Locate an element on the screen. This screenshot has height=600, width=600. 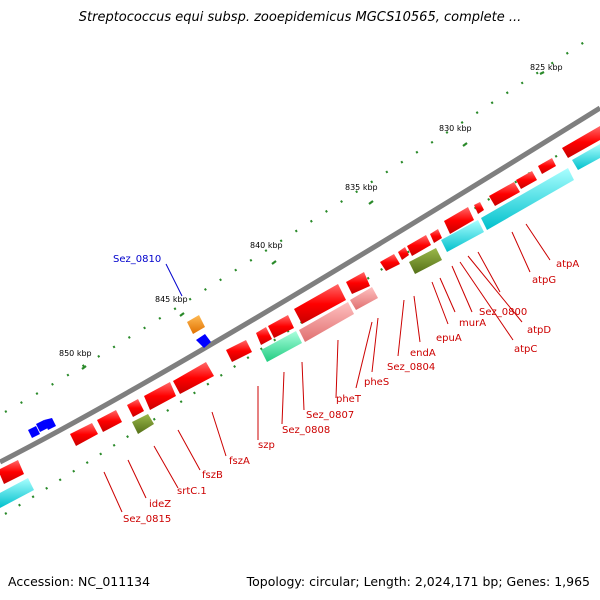
gene-label: srtC.1 is located at coordinates (192, 491).